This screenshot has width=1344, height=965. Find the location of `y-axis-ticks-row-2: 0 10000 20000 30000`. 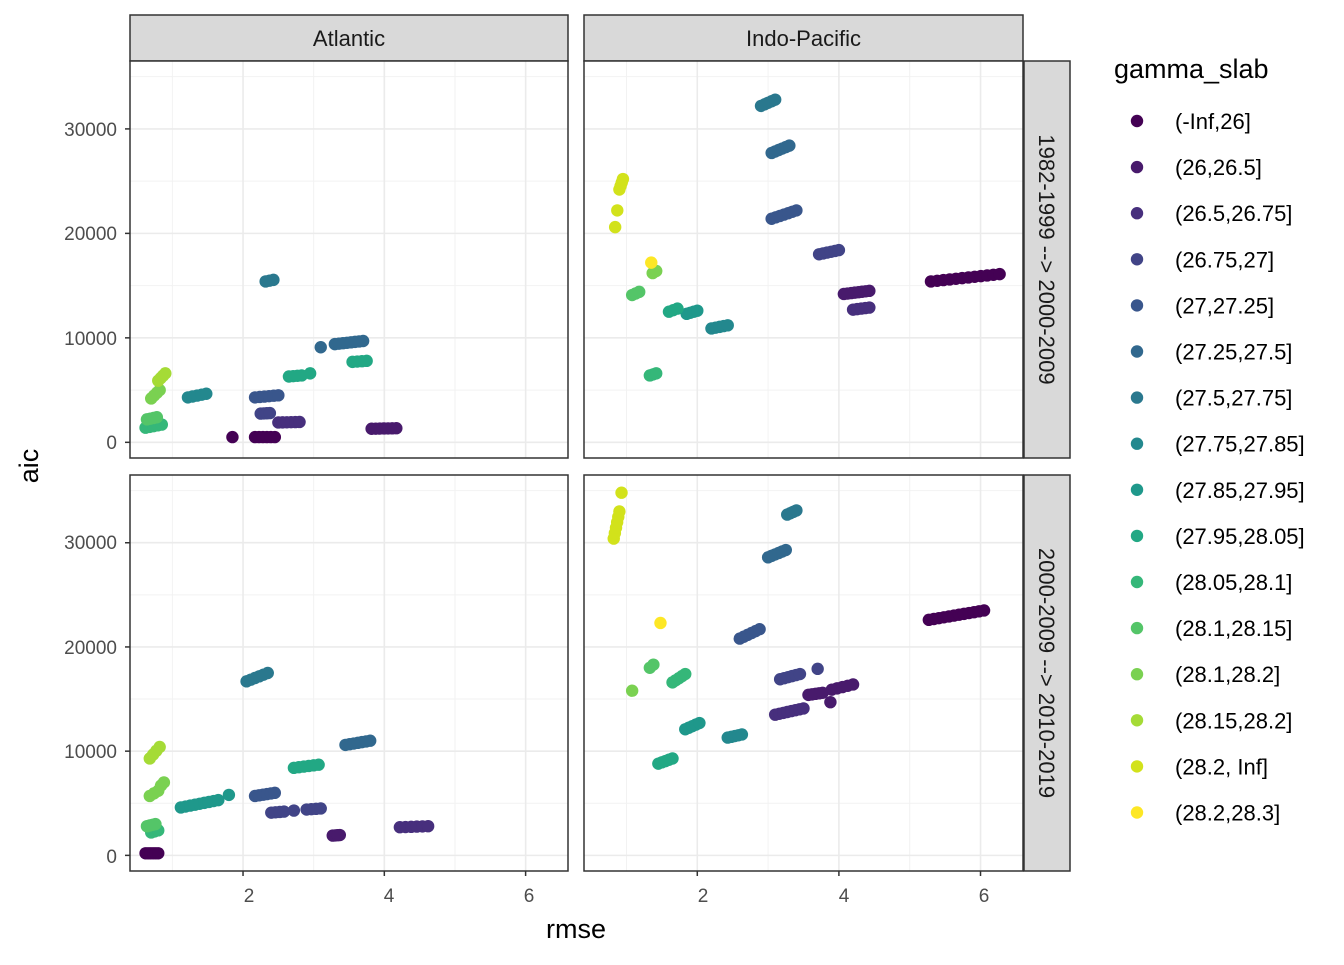

y-axis-ticks-row-2: 0 10000 20000 30000 is located at coordinates (90, 700).